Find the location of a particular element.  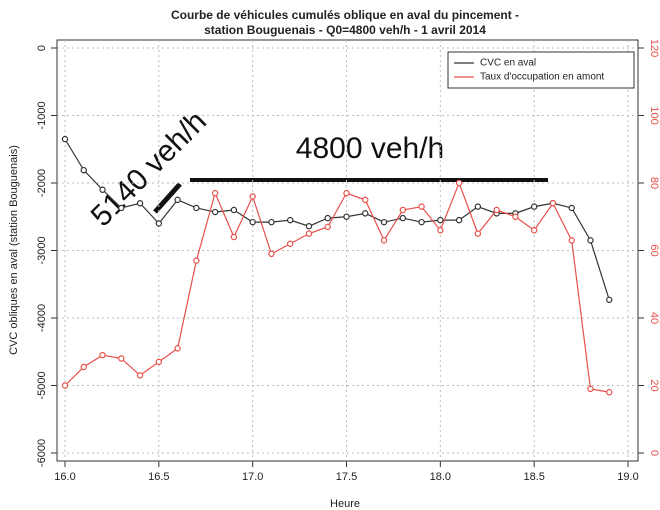

y2-tick-label: 40 is located at coordinates (654, 318).